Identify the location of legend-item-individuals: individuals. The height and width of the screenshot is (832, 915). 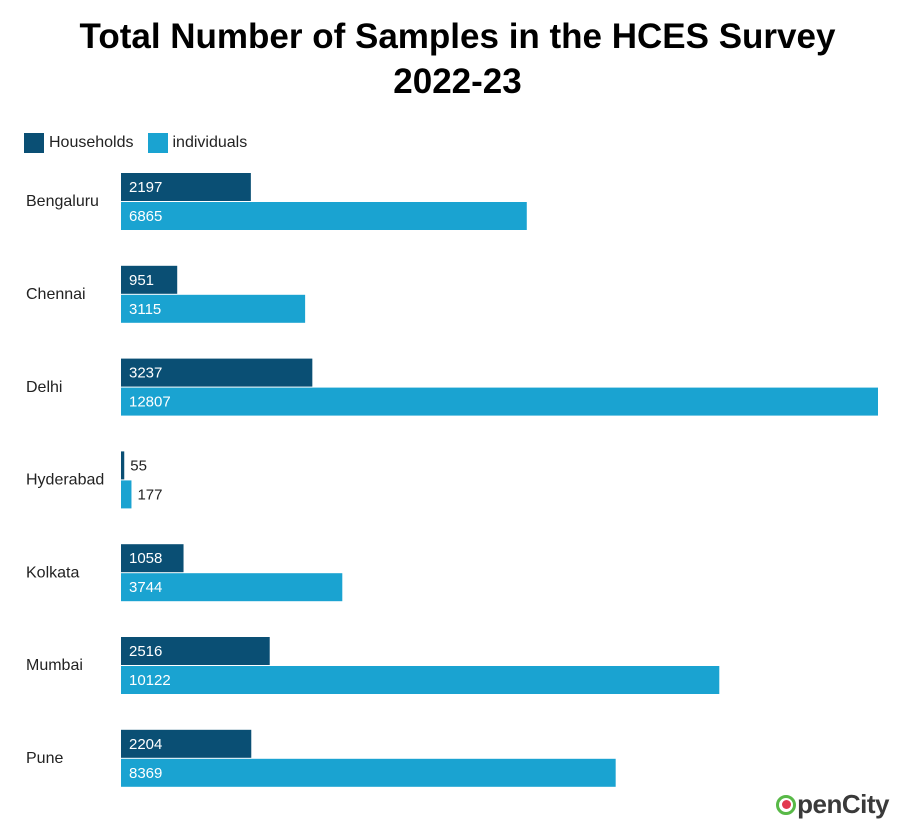
(197, 143).